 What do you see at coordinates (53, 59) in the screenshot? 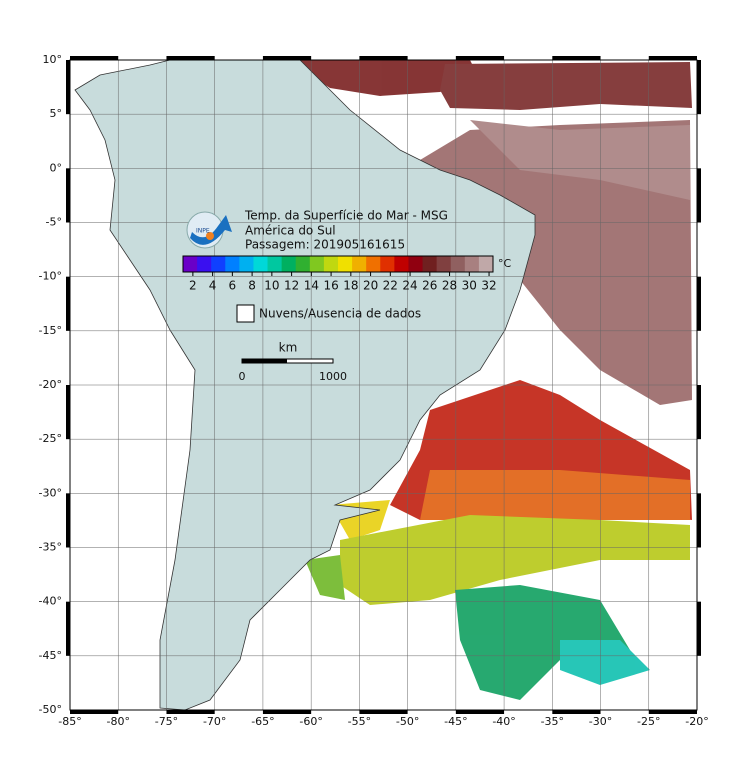
I see `y-tick-label: 10°` at bounding box center [53, 59].